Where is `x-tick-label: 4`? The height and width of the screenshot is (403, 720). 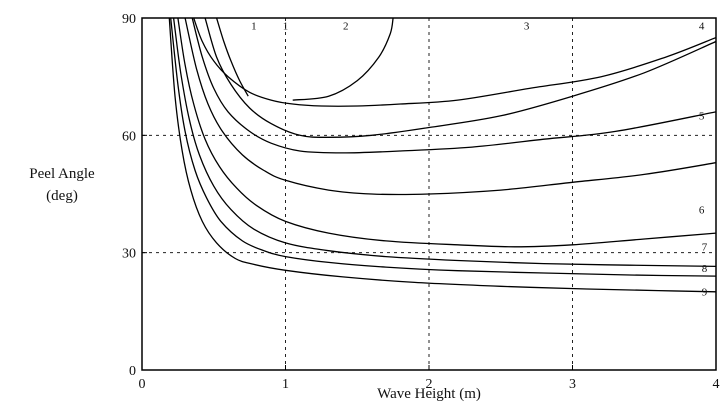
x-tick-label: 4 is located at coordinates (716, 384).